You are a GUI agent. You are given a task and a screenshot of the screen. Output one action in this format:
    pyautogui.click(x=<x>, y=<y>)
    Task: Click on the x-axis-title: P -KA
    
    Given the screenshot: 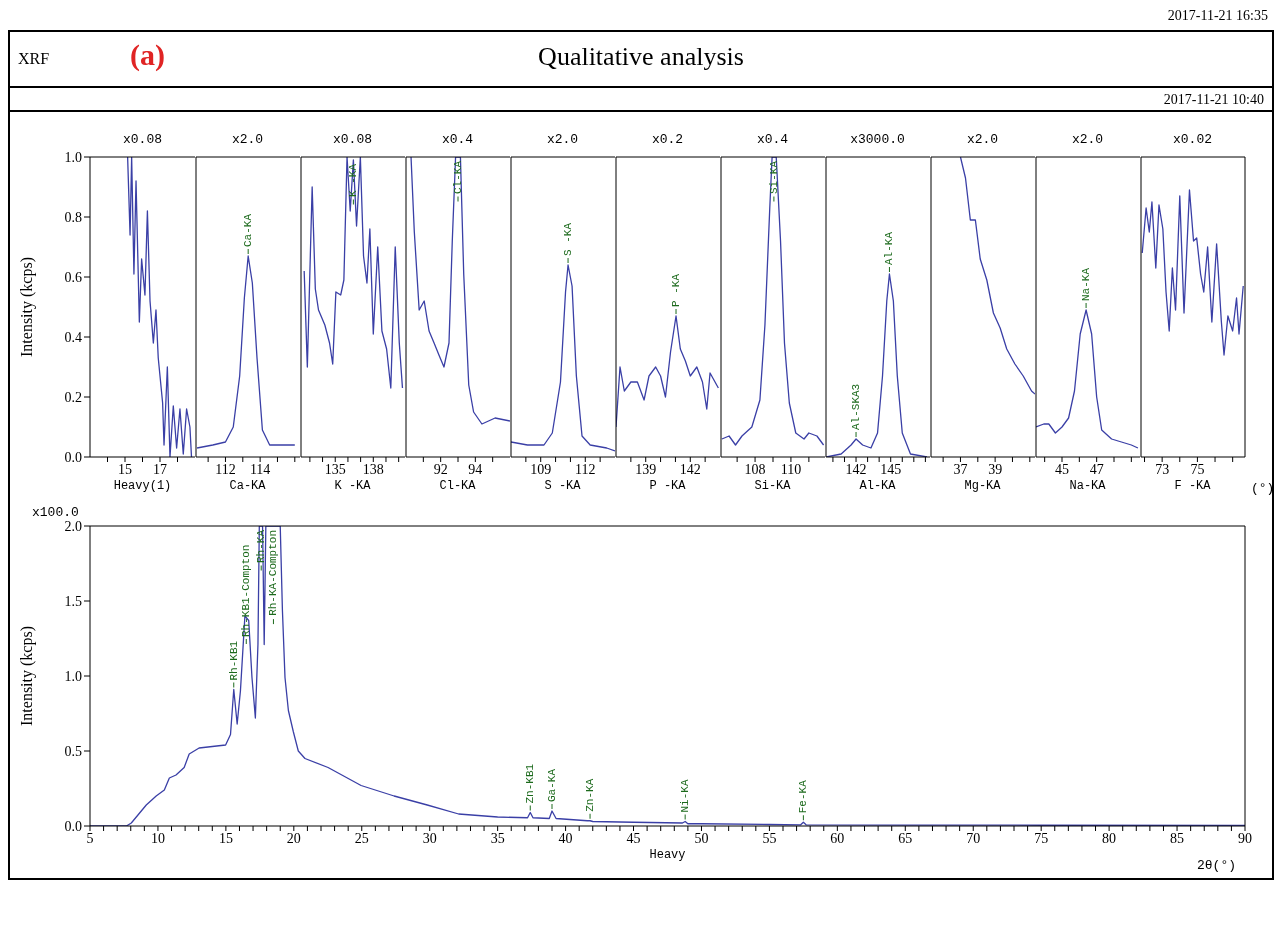 What is the action you would take?
    pyautogui.click(x=667, y=487)
    